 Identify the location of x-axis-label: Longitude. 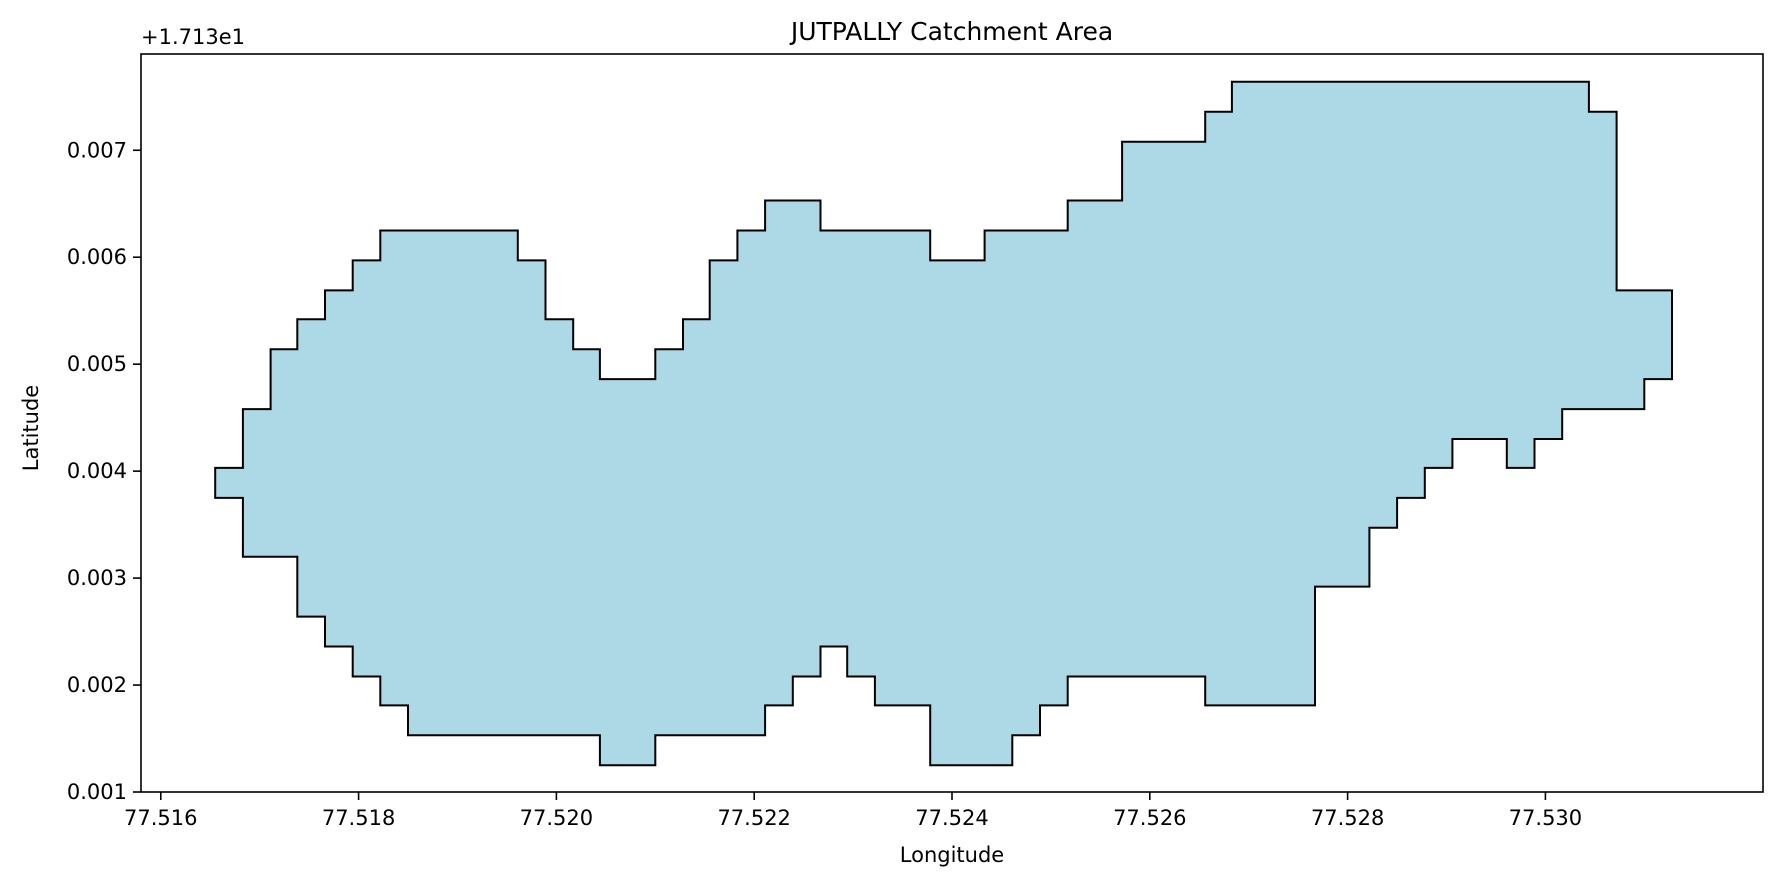
(952, 855).